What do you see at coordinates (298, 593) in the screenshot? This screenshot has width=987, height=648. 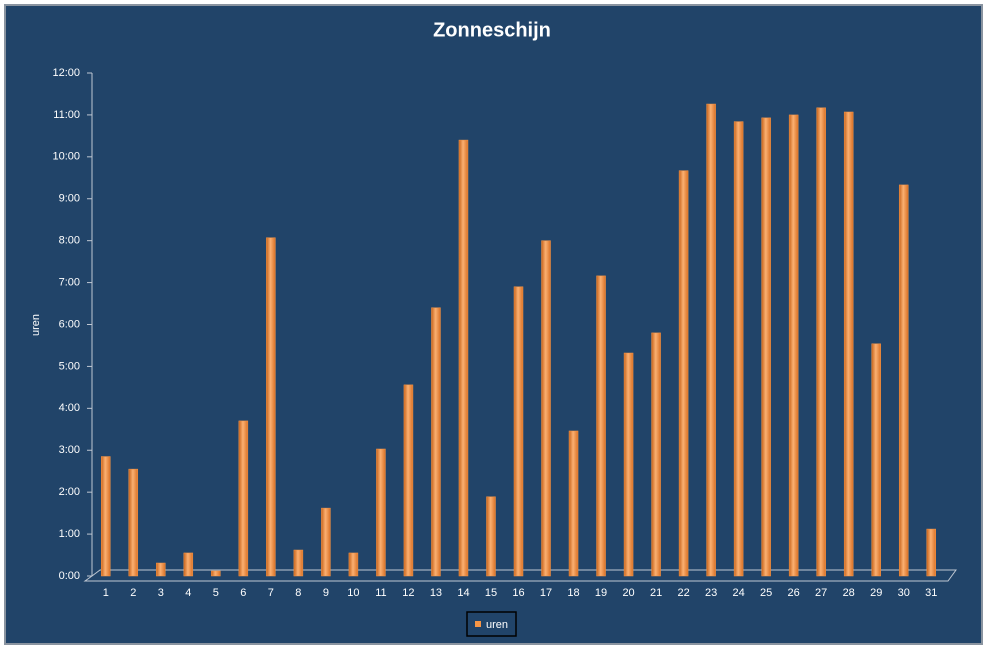 I see `x-tick-label: 8` at bounding box center [298, 593].